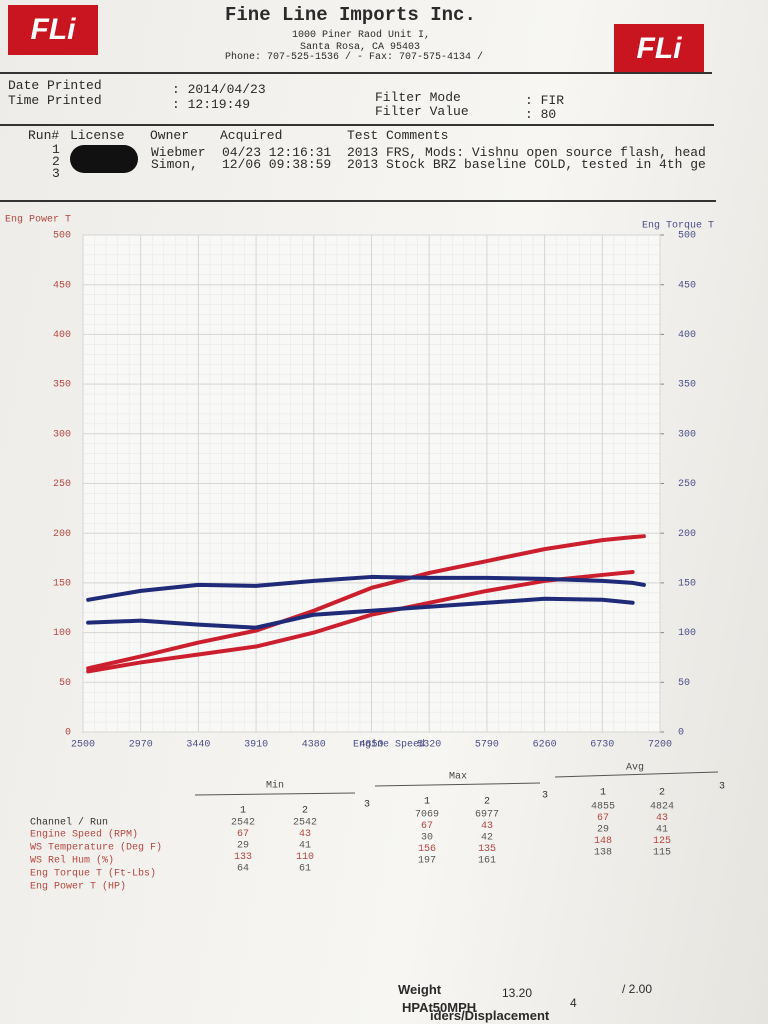  I want to click on x-tick-label: 4380, so click(314, 745).